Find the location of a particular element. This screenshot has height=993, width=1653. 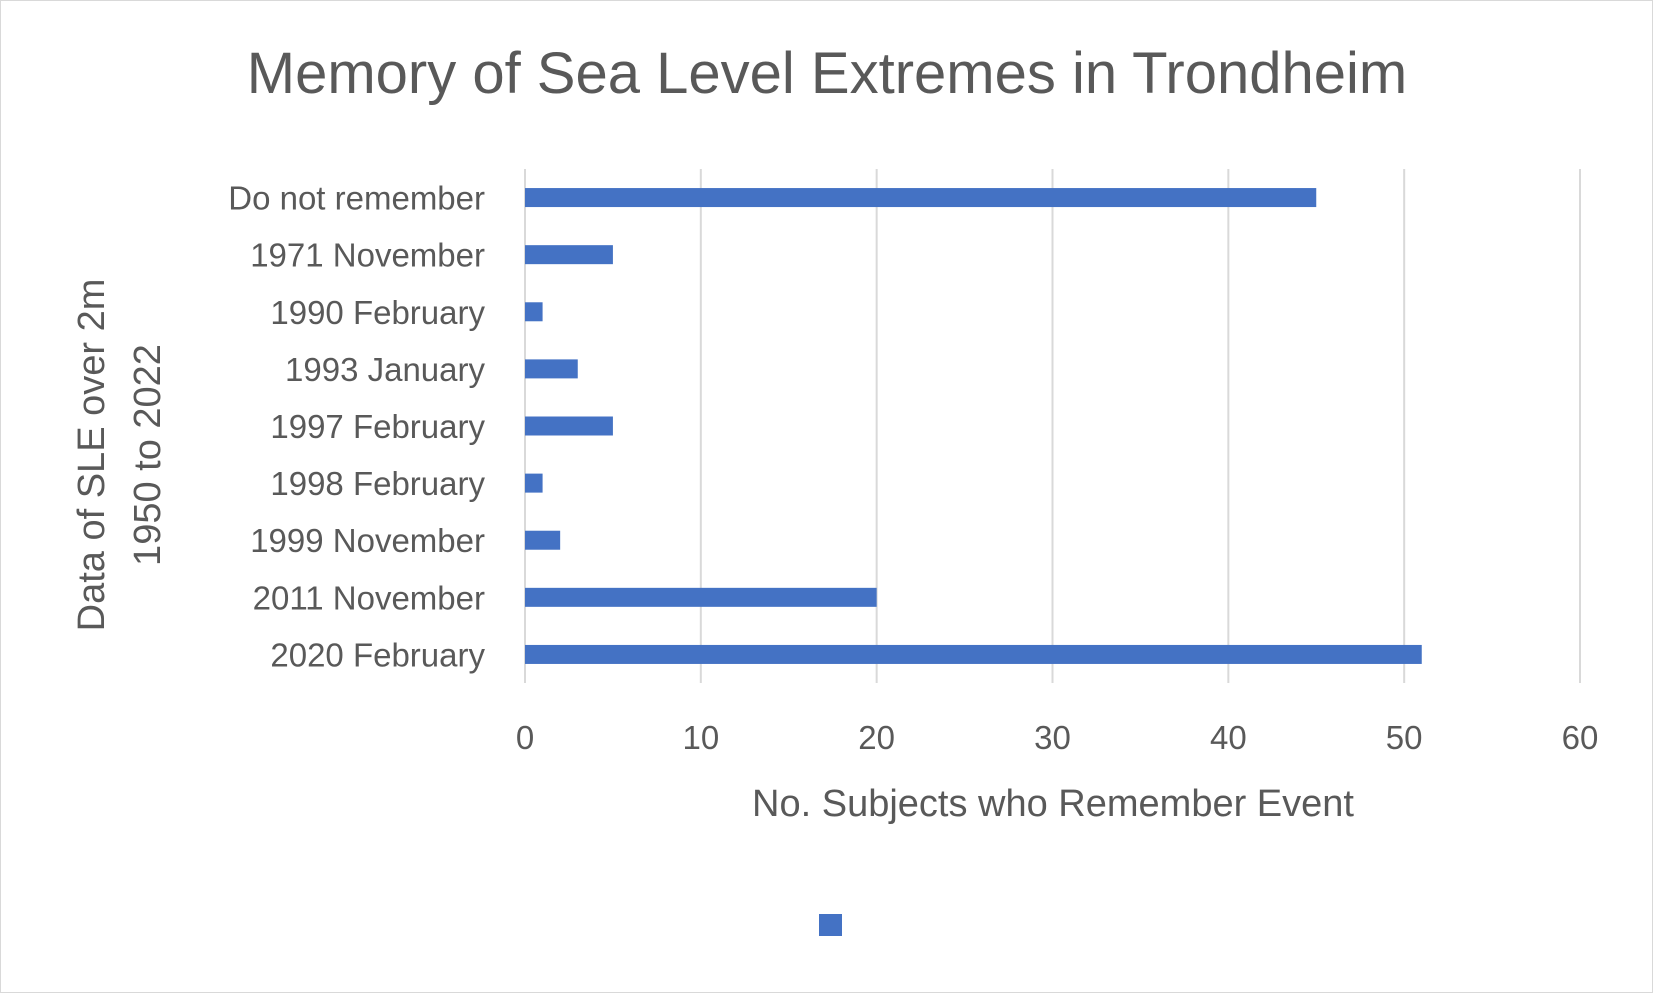

x-tick-label: 50 is located at coordinates (1404, 737).